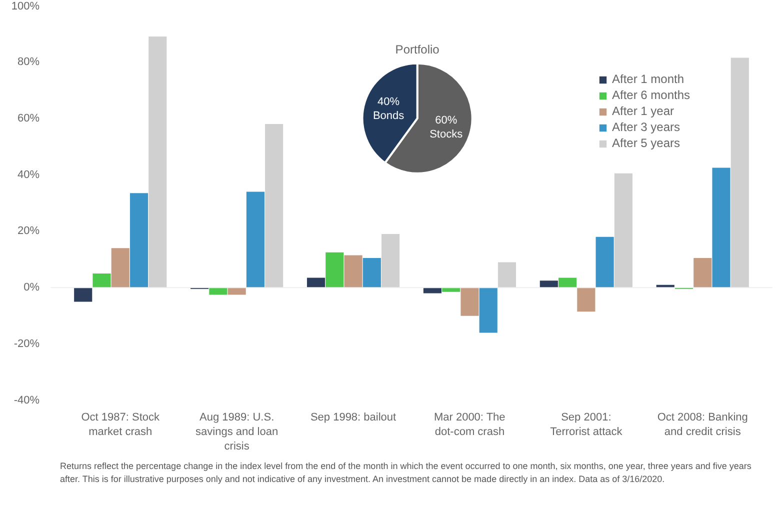 This screenshot has width=777, height=526. Describe the element at coordinates (646, 143) in the screenshot. I see `legend-label: After 5 years` at that location.